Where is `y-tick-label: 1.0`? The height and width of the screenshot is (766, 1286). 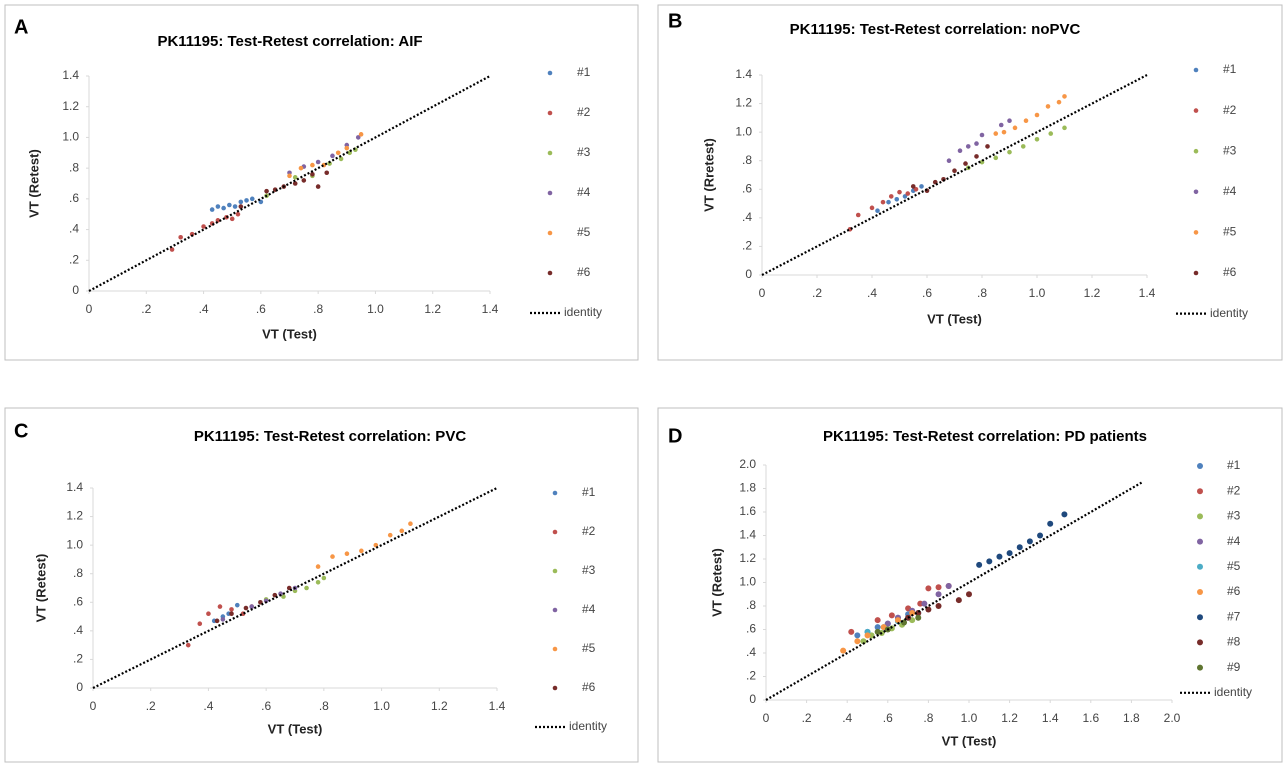
y-tick-label: 1.0 is located at coordinates (74, 544).